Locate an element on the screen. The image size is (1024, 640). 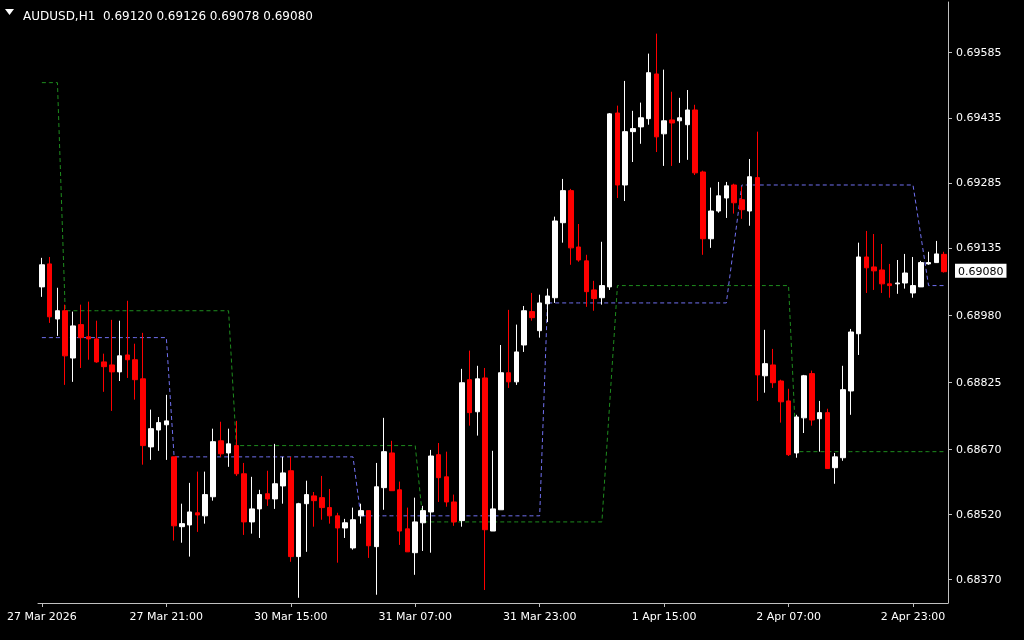
y-tick-label: 0.68825 is located at coordinates (979, 382).